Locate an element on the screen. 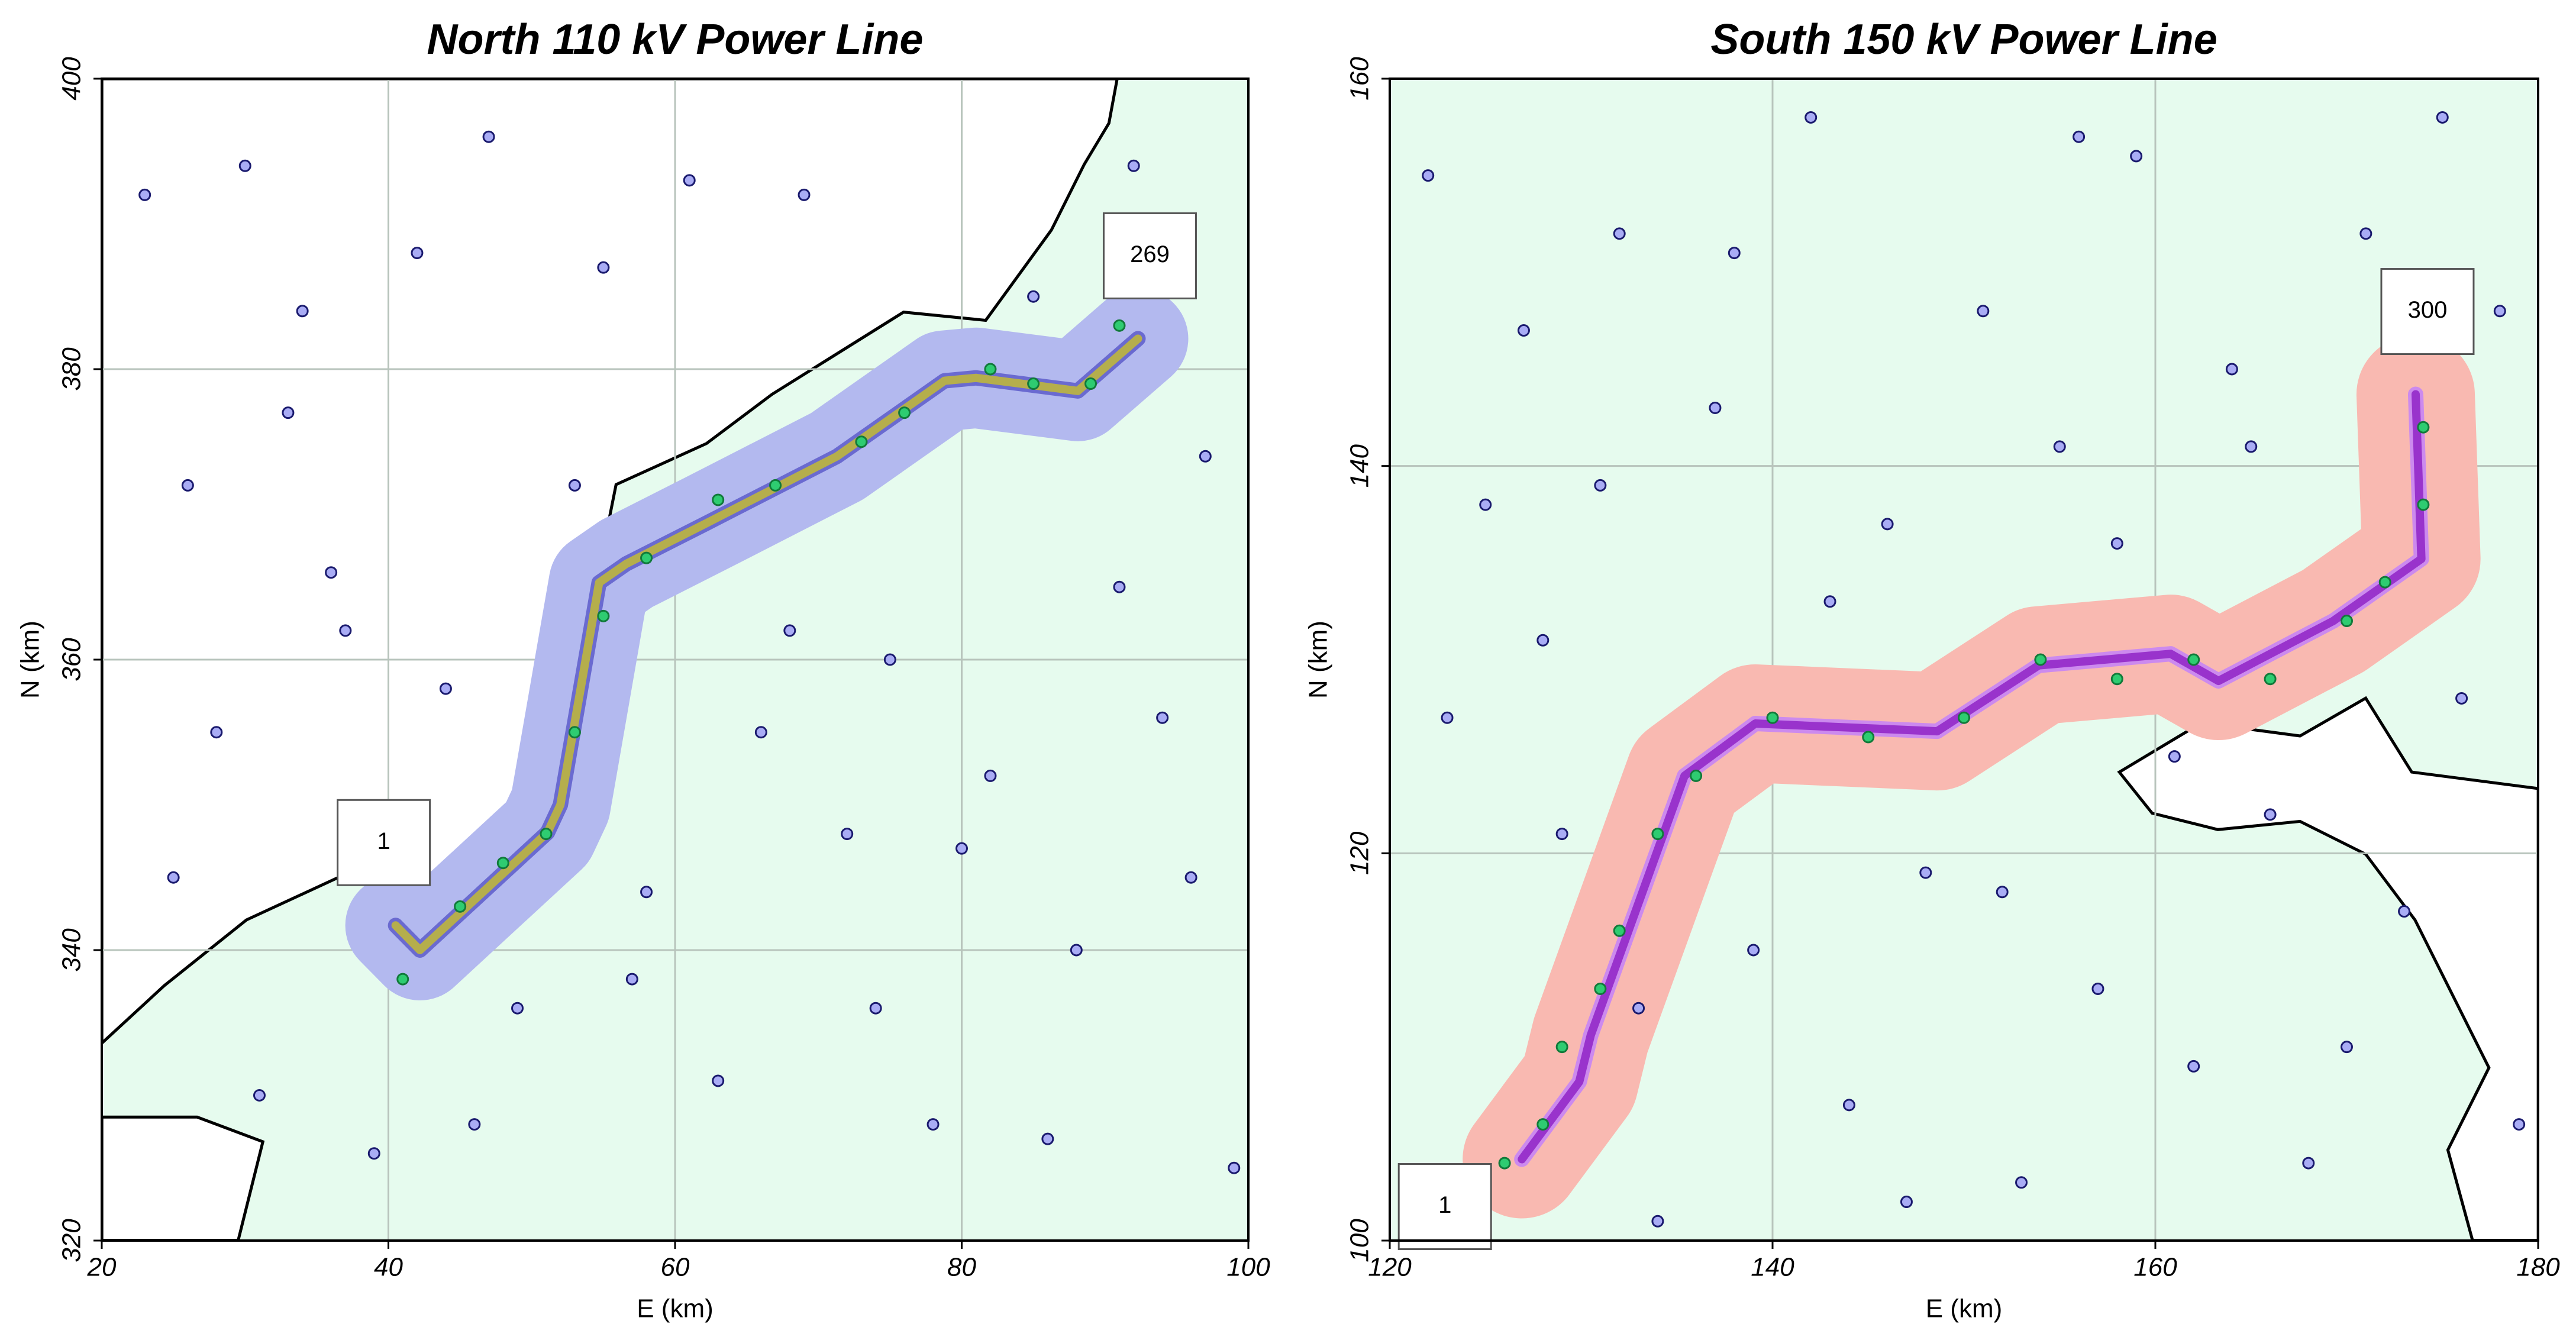  y-tick-label: 340 is located at coordinates (71, 950).